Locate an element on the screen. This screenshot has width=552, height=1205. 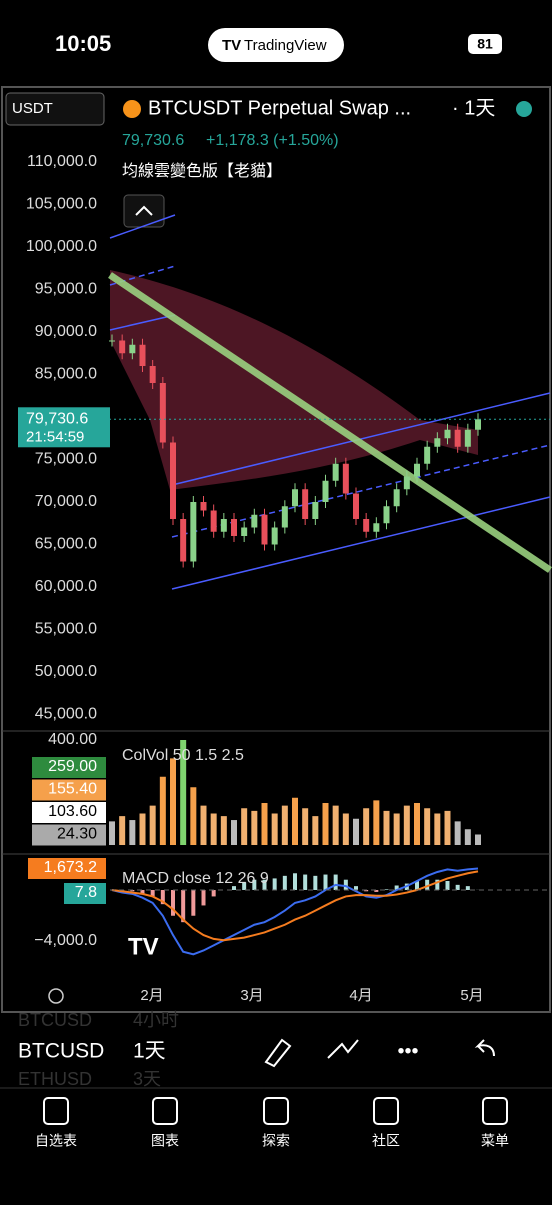
tab-label: 图表 is located at coordinates (165, 1141).